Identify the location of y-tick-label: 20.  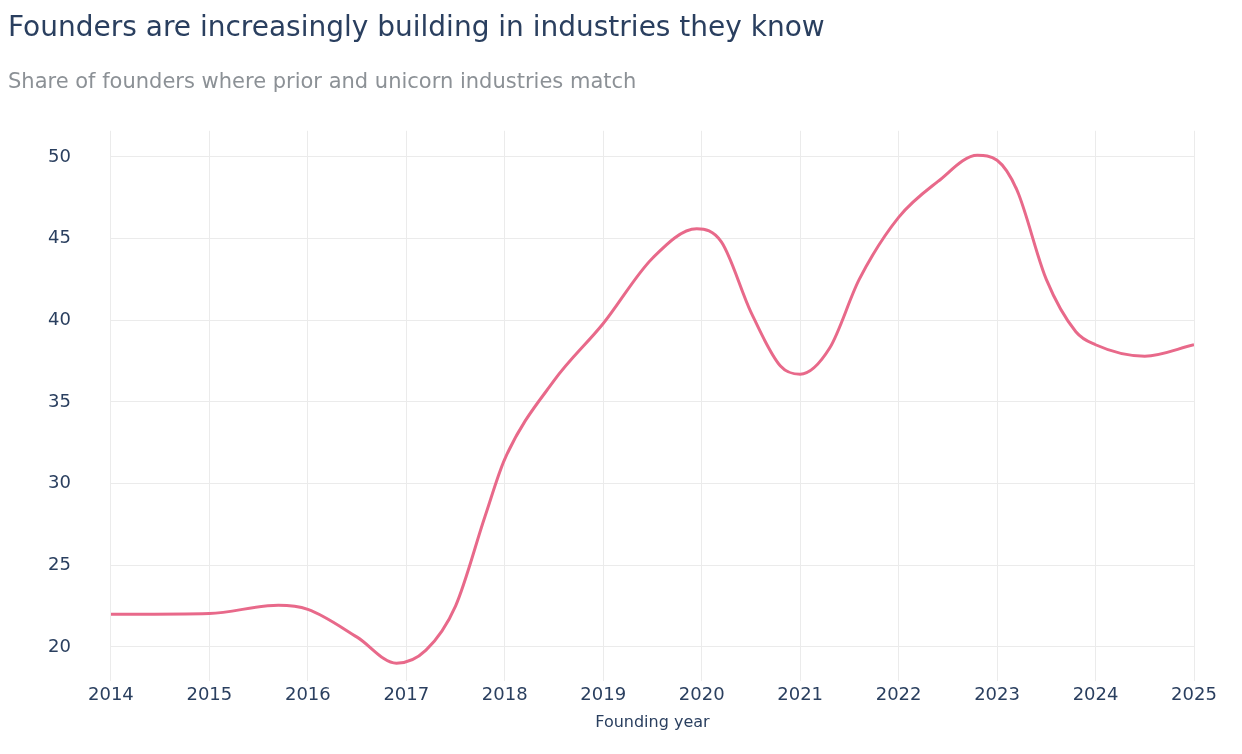
(59, 645).